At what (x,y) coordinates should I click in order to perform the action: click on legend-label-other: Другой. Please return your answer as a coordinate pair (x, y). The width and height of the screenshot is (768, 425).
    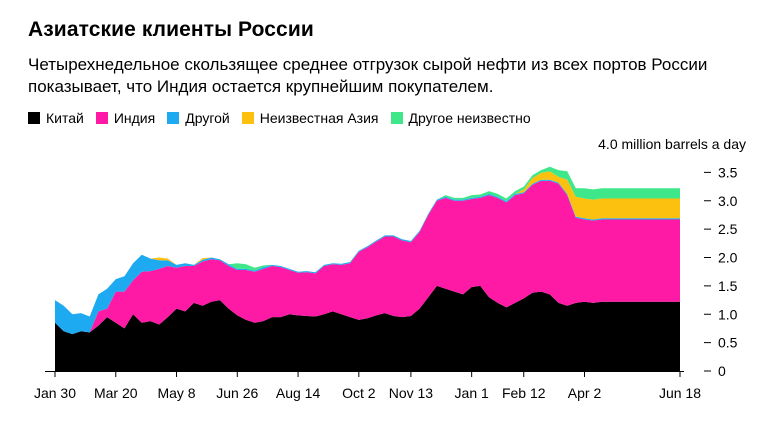
    Looking at the image, I should click on (207, 118).